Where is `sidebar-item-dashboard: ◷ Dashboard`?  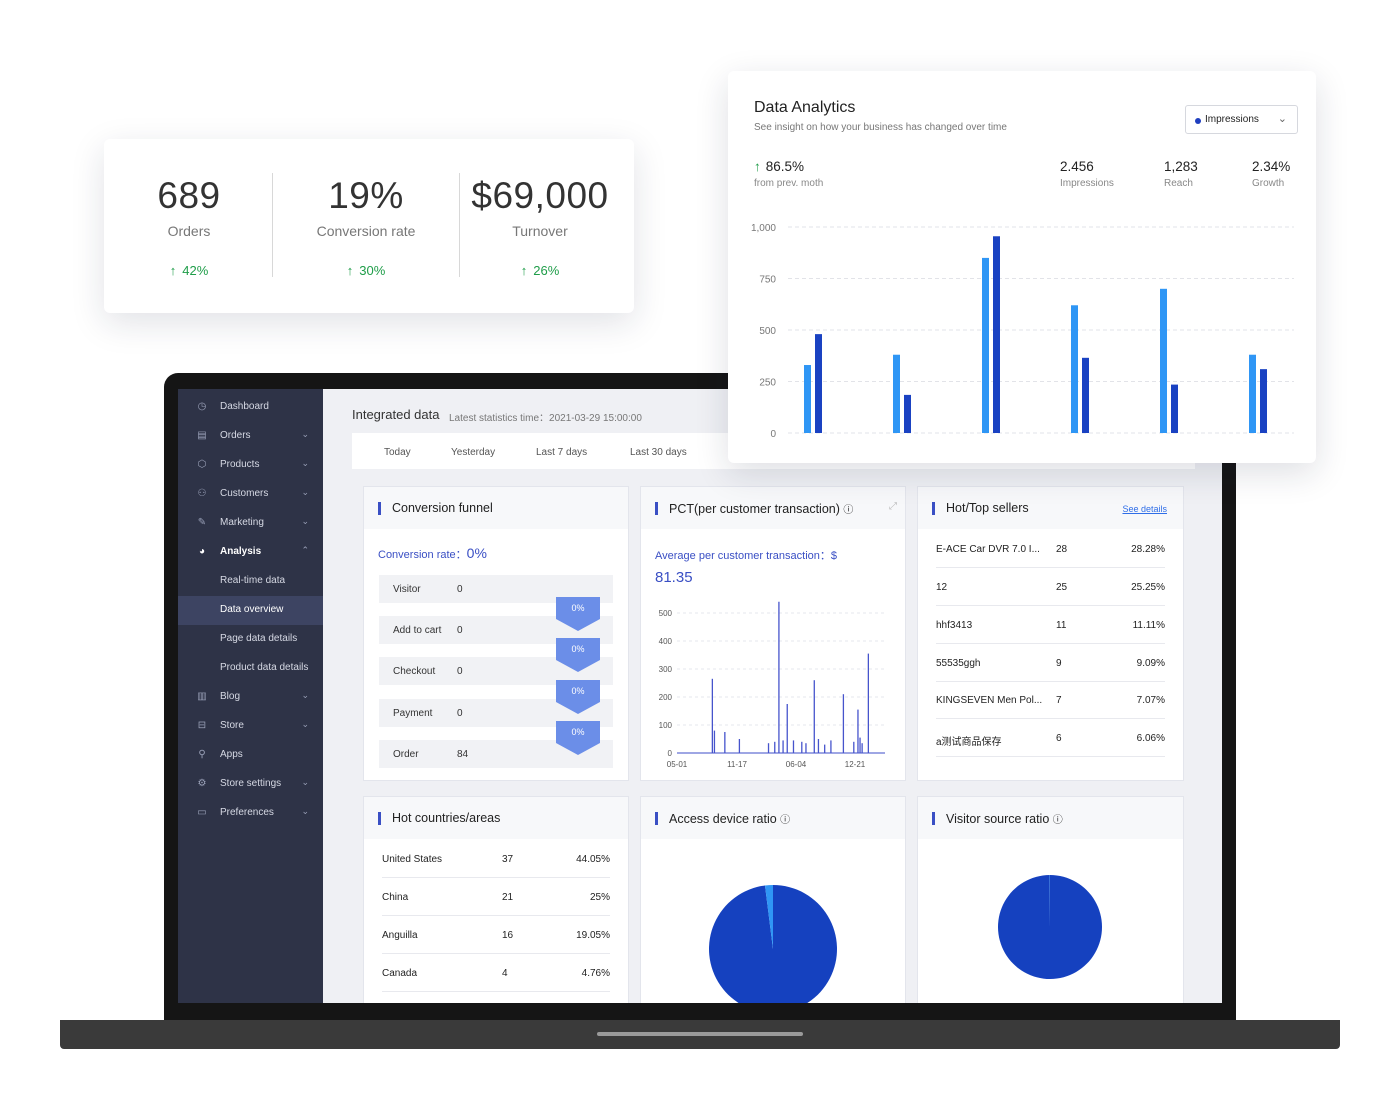 sidebar-item-dashboard: ◷ Dashboard is located at coordinates (250, 407).